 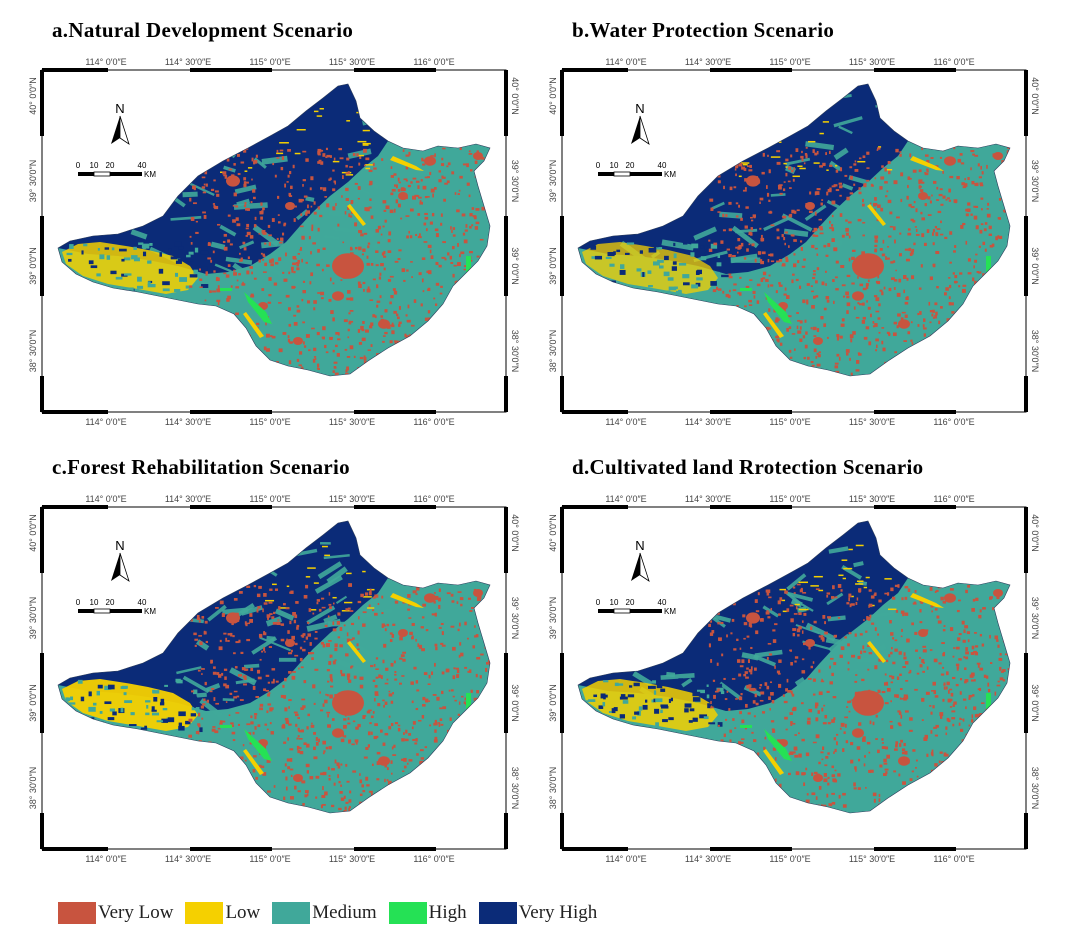 What do you see at coordinates (558, 912) in the screenshot?
I see `legend-label-very-high: Very High` at bounding box center [558, 912].